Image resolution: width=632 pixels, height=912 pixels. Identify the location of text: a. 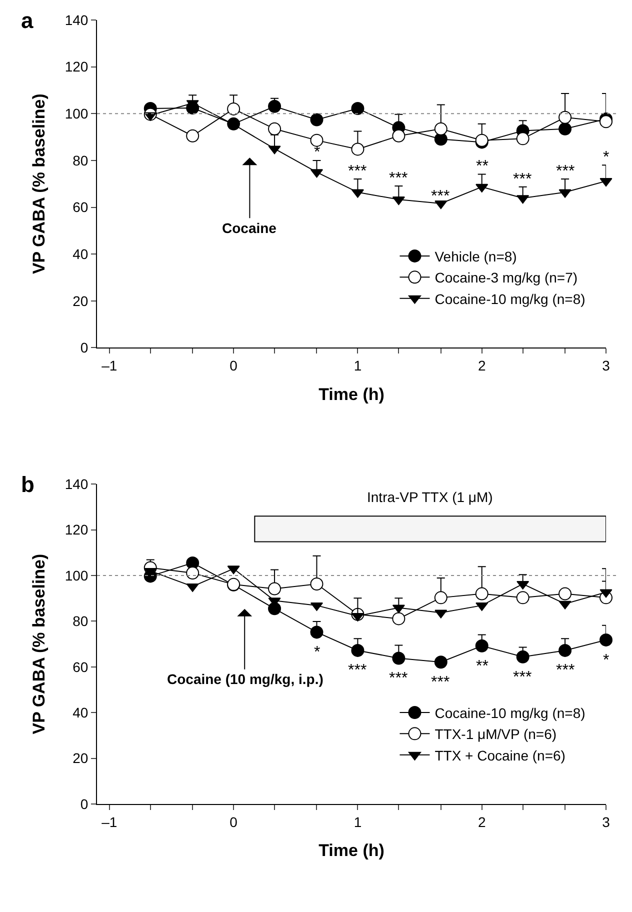
(27, 20).